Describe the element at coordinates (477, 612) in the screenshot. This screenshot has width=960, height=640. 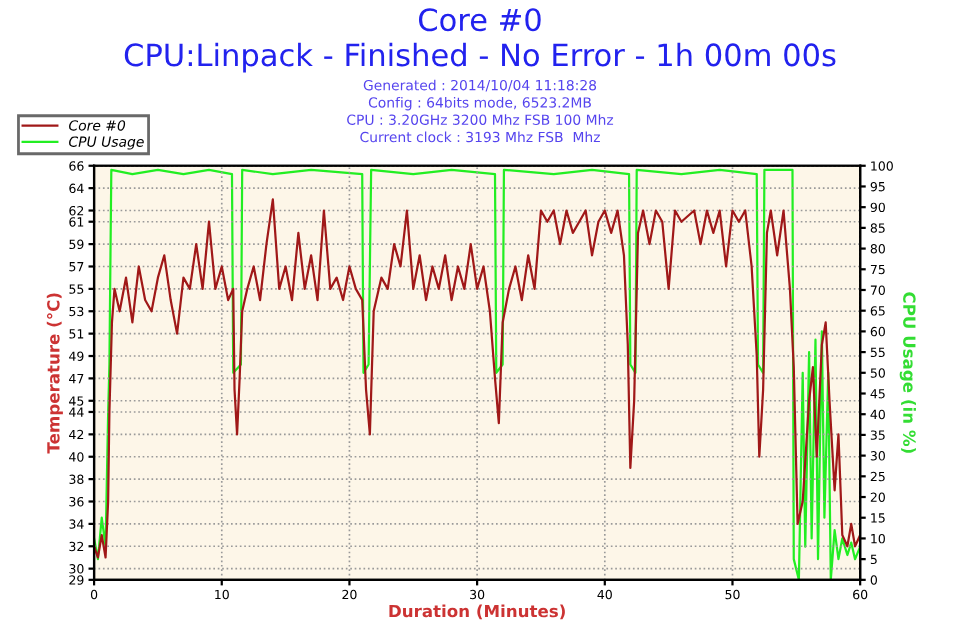
I see `x-axis-title: Duration (Minutes)` at that location.